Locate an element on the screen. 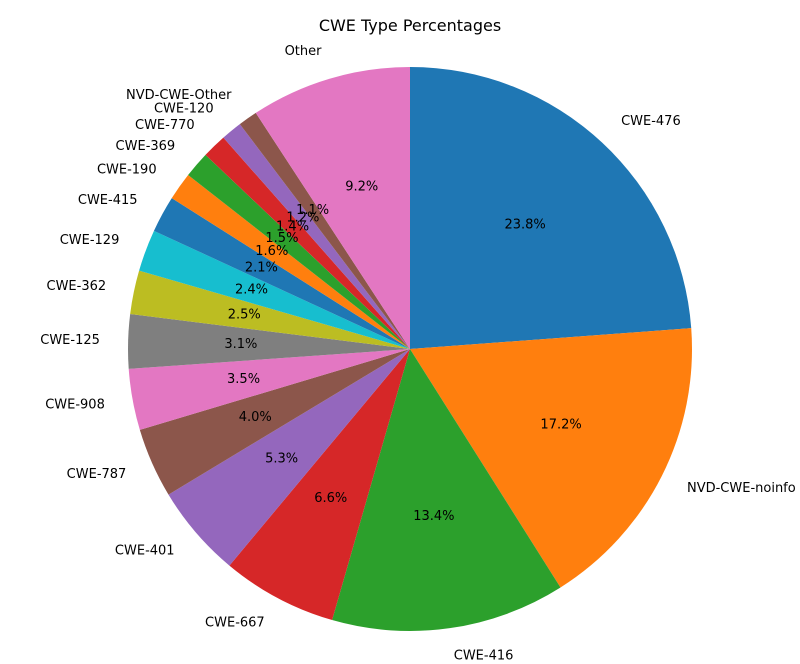 This screenshot has width=800, height=664. pct-cwe-416: 13.4% is located at coordinates (433, 516).